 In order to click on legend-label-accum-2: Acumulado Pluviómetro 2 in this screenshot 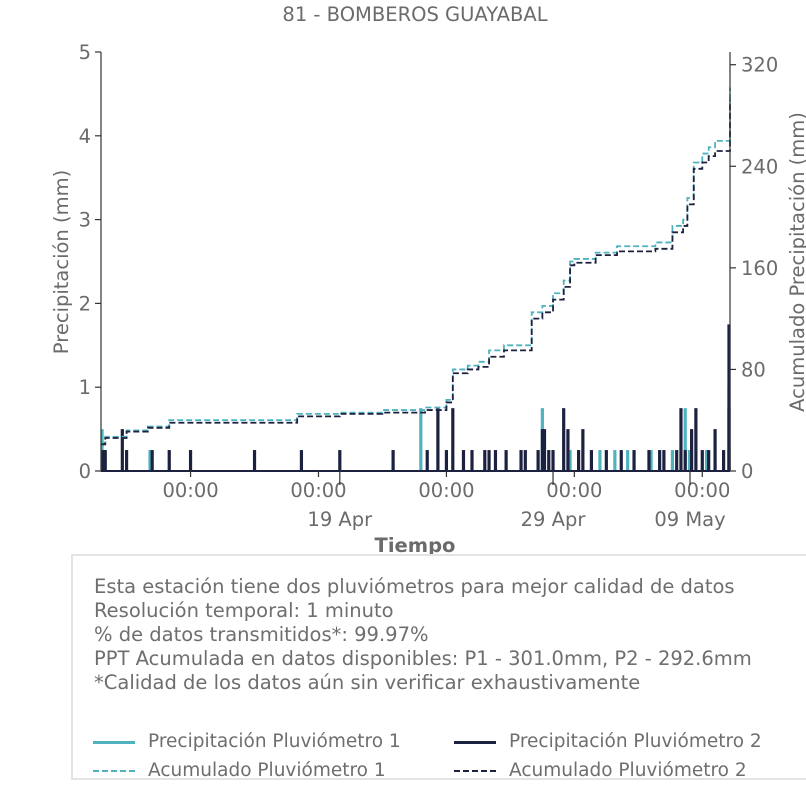, I will do `click(628, 770)`.